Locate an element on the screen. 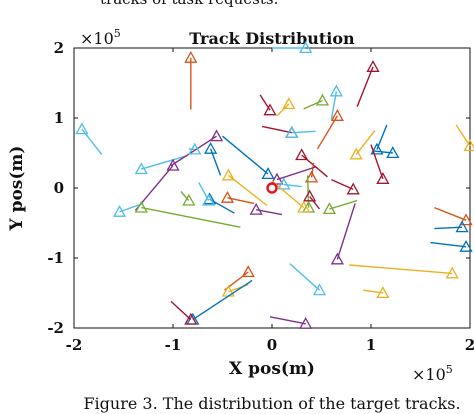 The width and height of the screenshot is (474, 414). y-tick-label: 0 is located at coordinates (59, 188).